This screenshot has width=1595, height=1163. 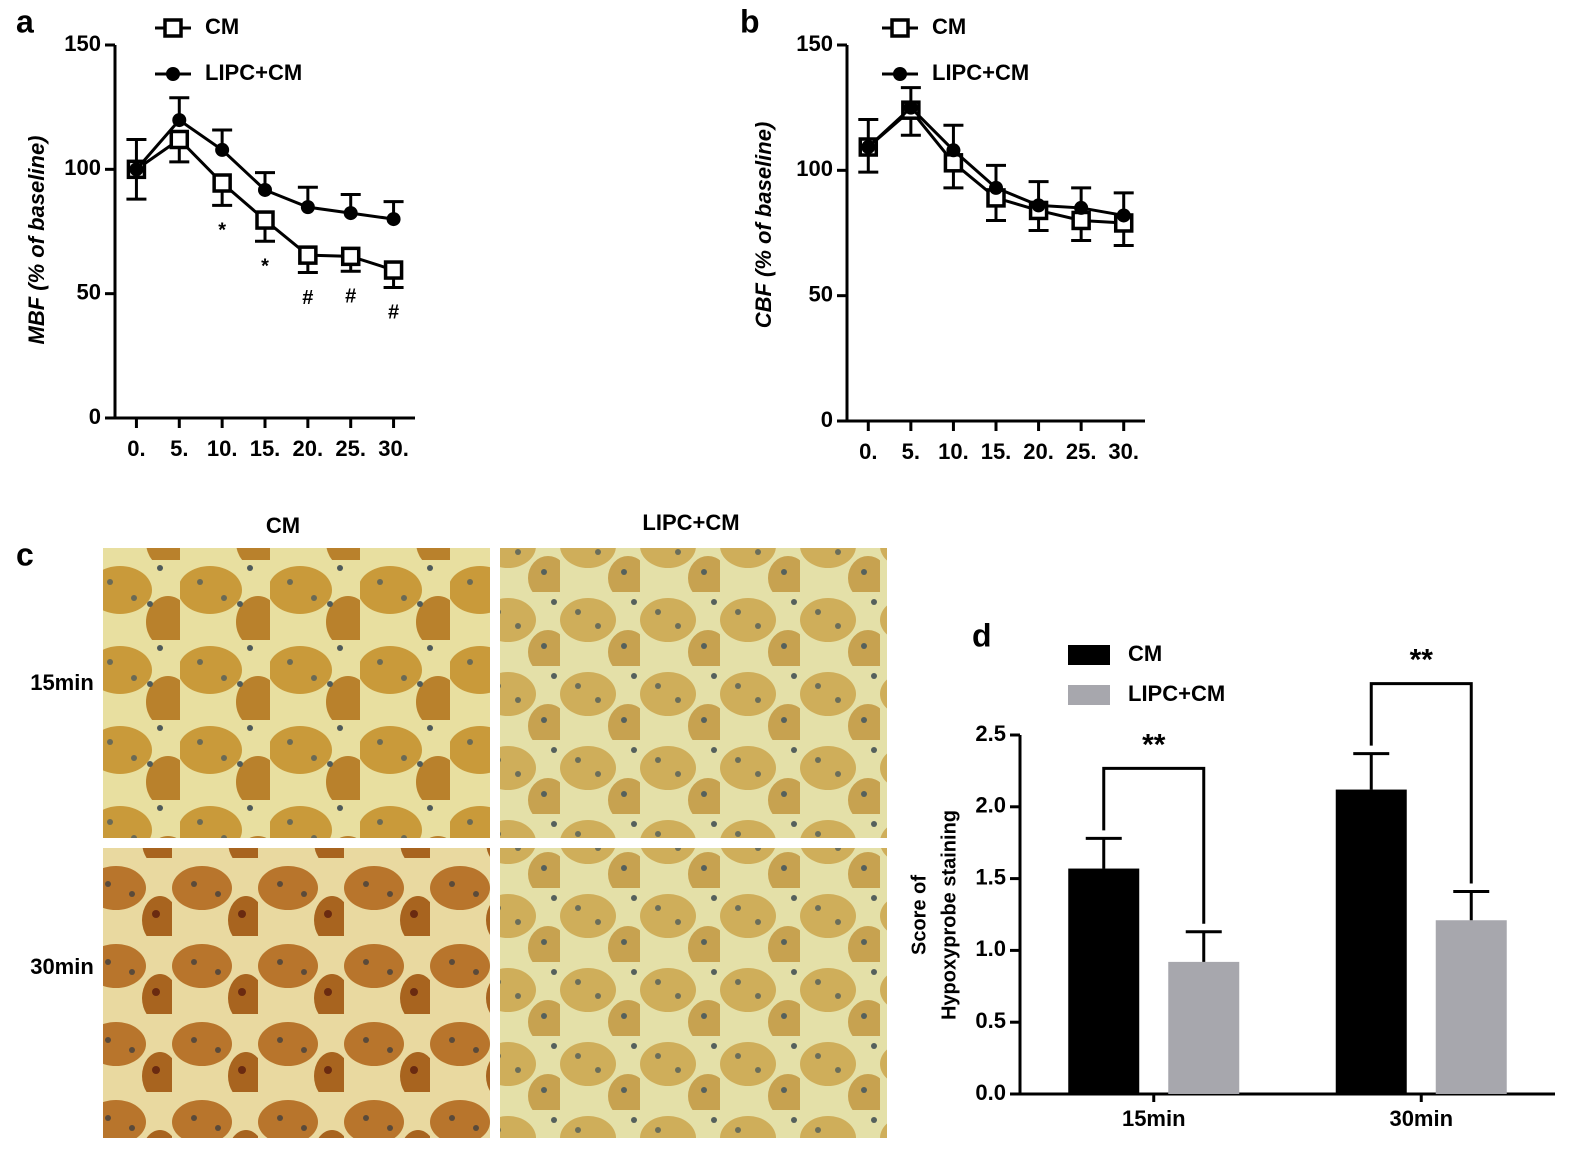 I want to click on x-tick-label: 30min, so click(x=1421, y=1118).